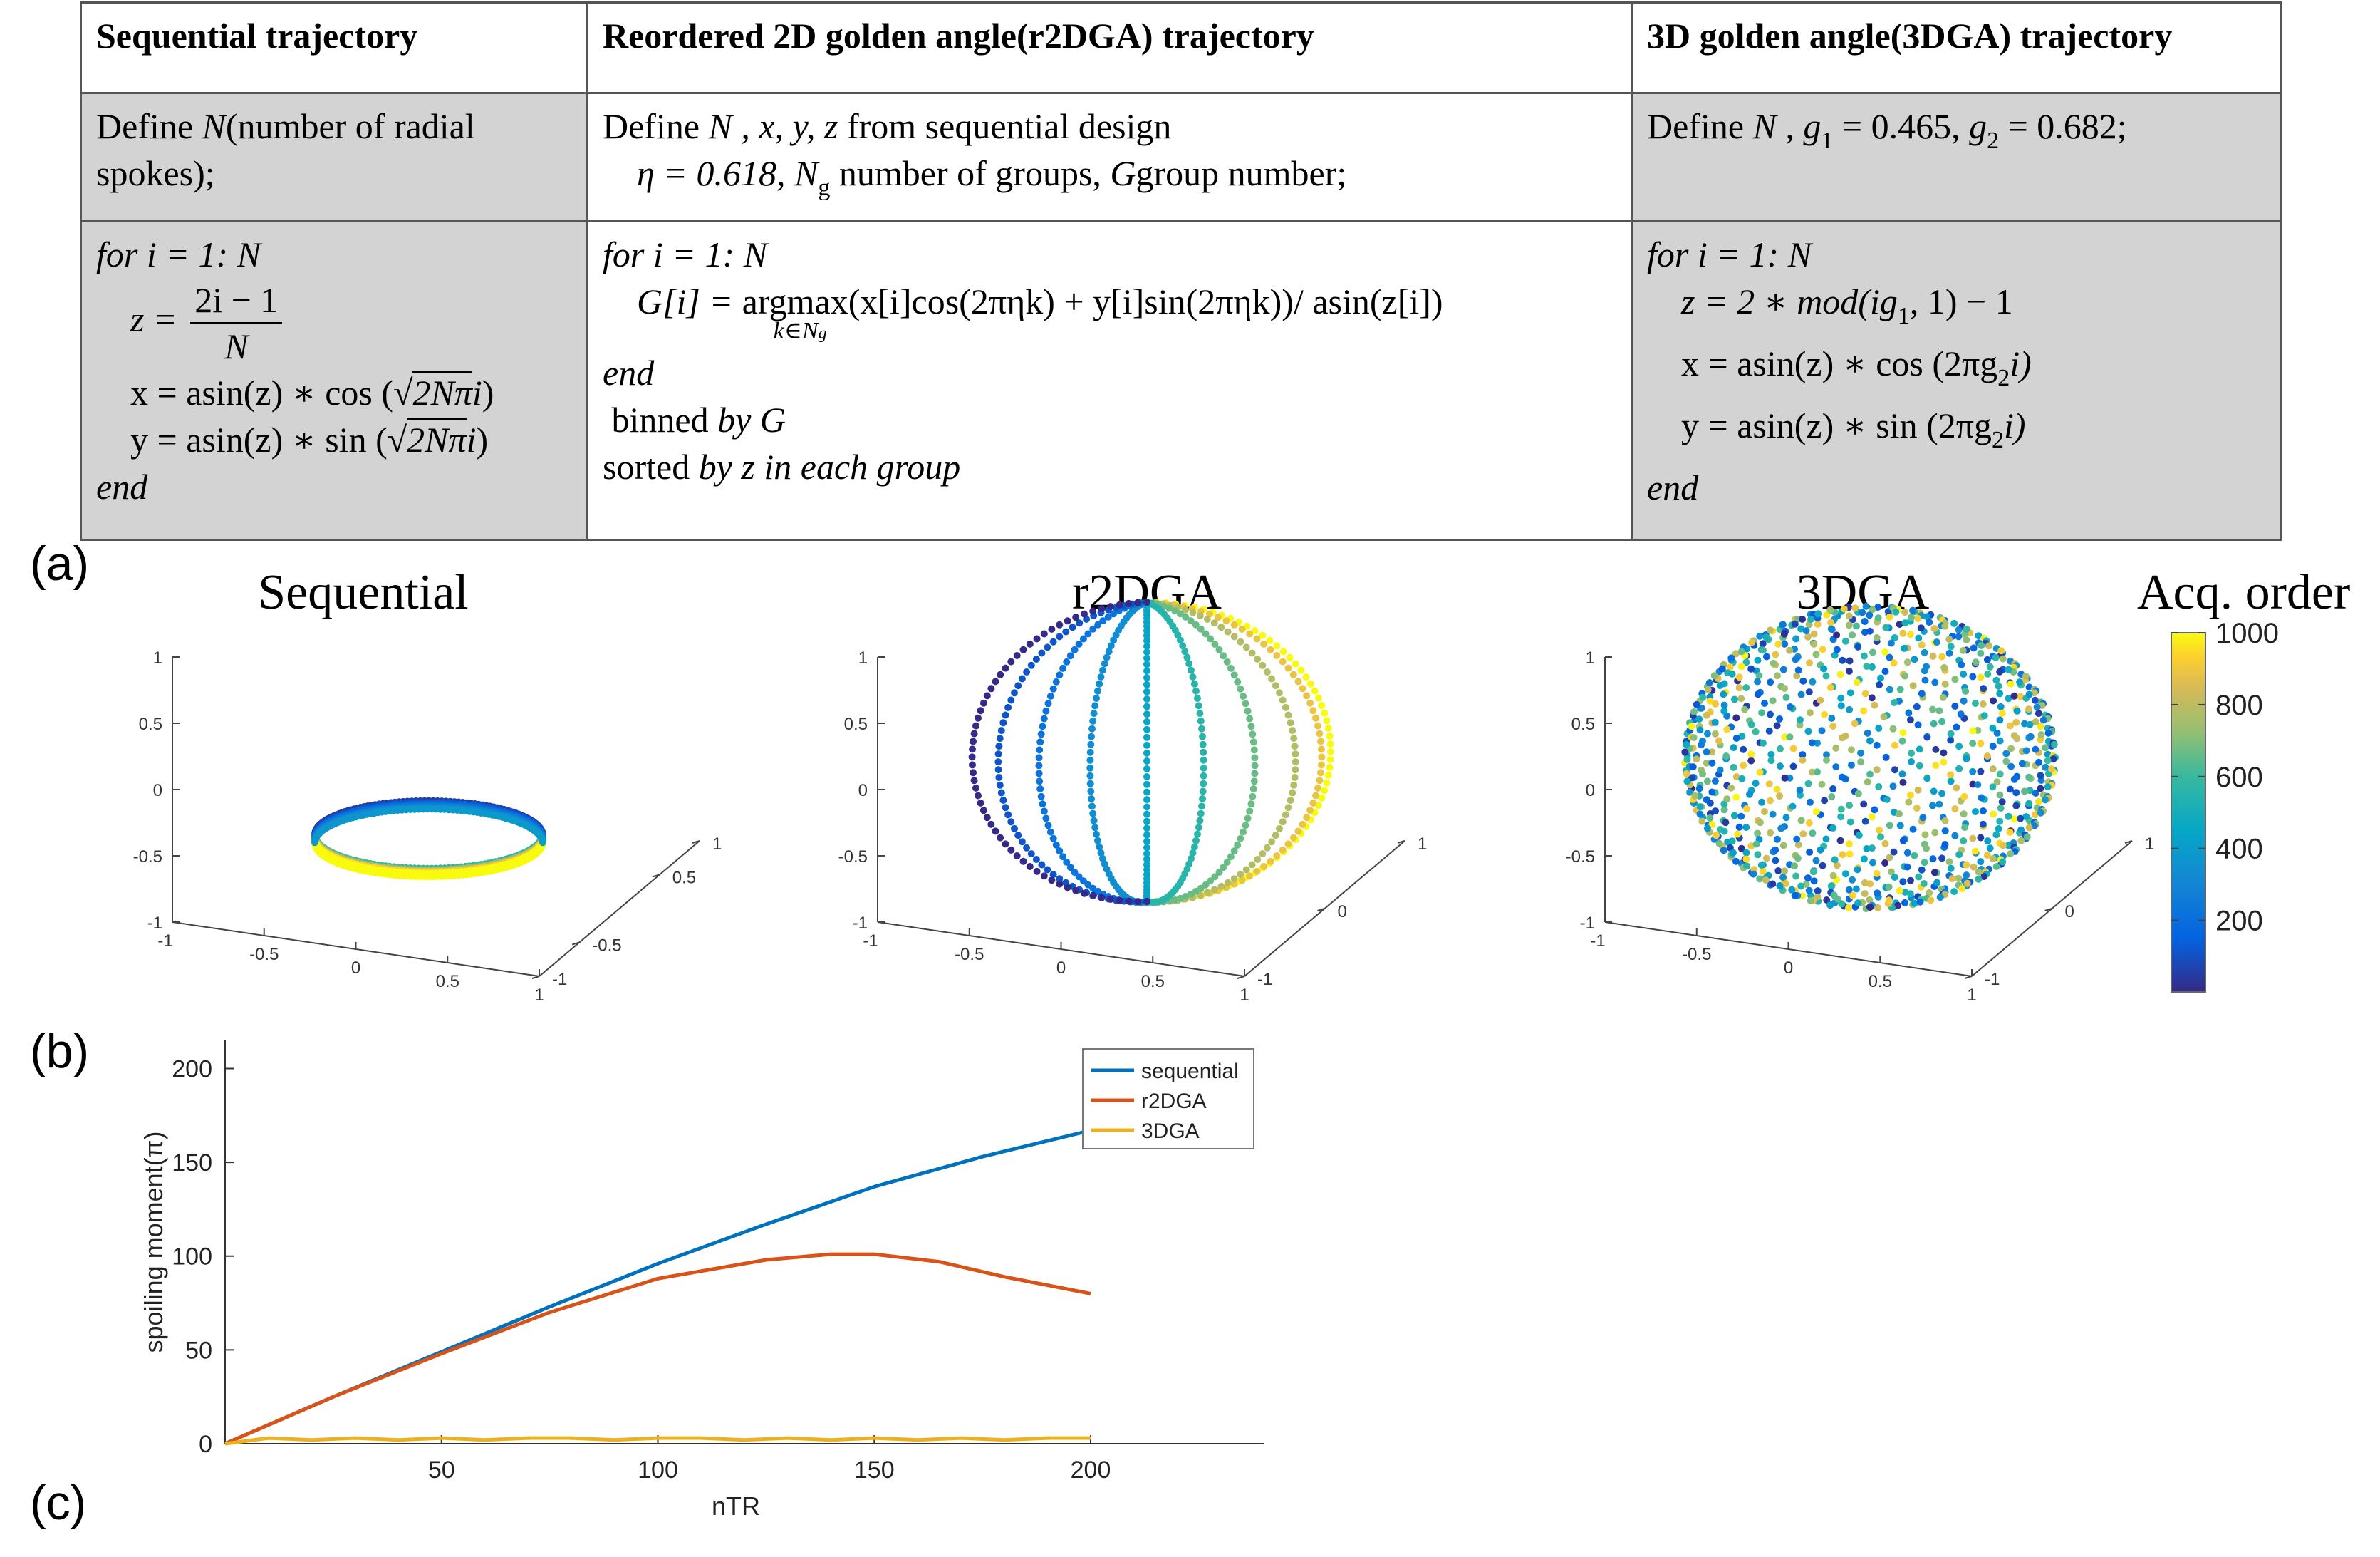 The width and height of the screenshot is (2380, 1557). What do you see at coordinates (657, 1349) in the screenshot?
I see `series-line-r2DGA` at bounding box center [657, 1349].